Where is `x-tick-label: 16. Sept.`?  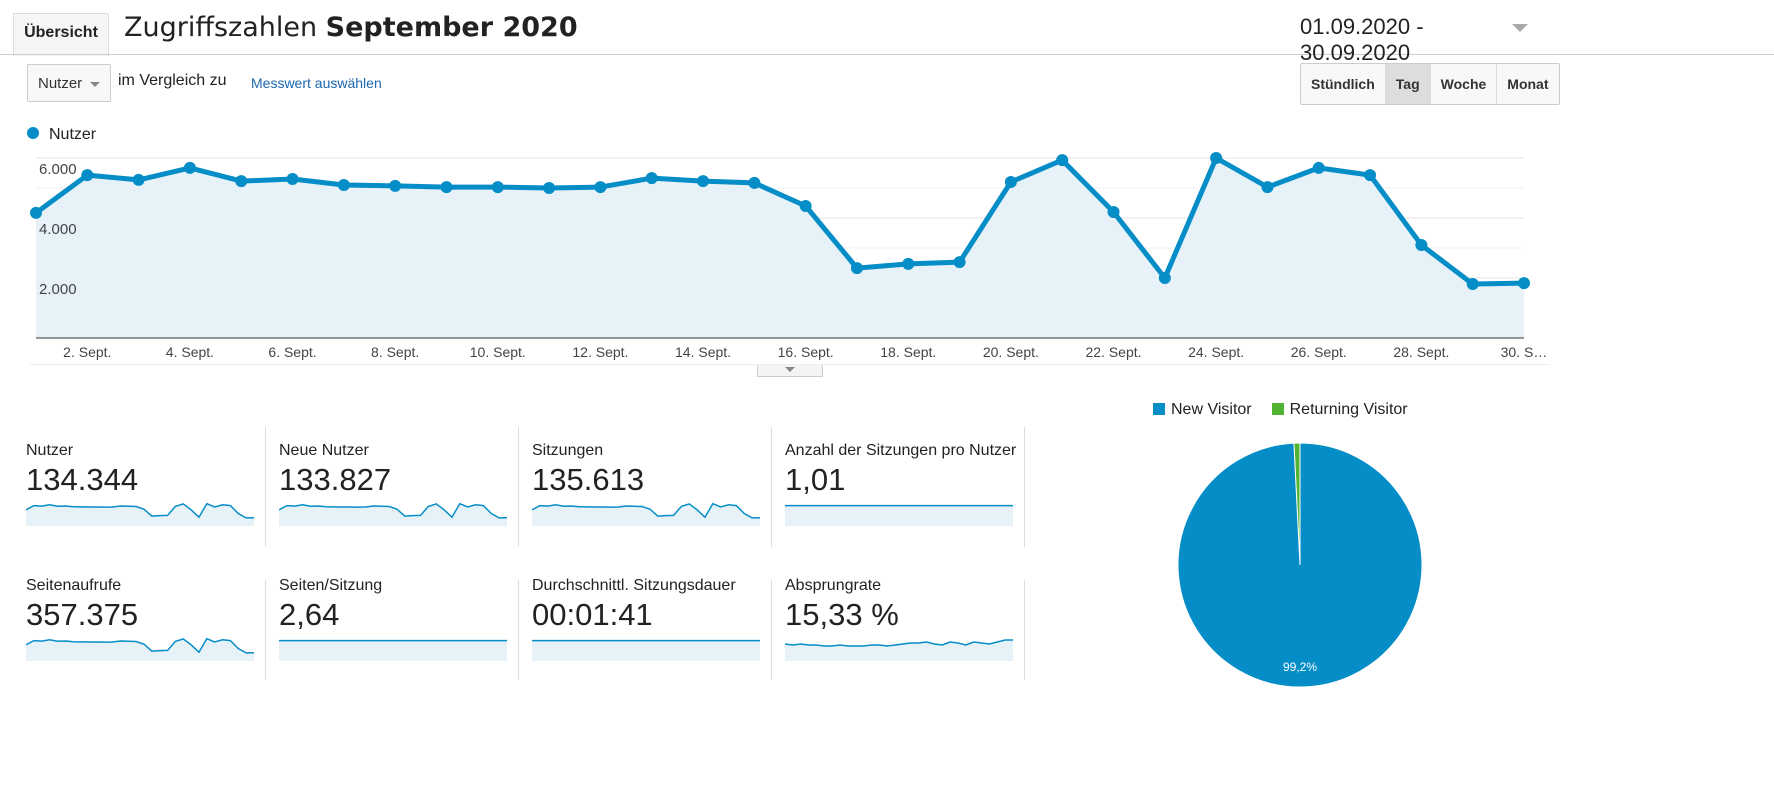 x-tick-label: 16. Sept. is located at coordinates (806, 352).